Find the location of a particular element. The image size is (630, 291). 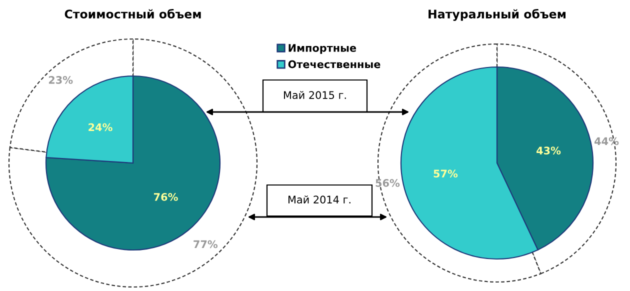

chart-title: Стоимостный объем is located at coordinates (132, 13).